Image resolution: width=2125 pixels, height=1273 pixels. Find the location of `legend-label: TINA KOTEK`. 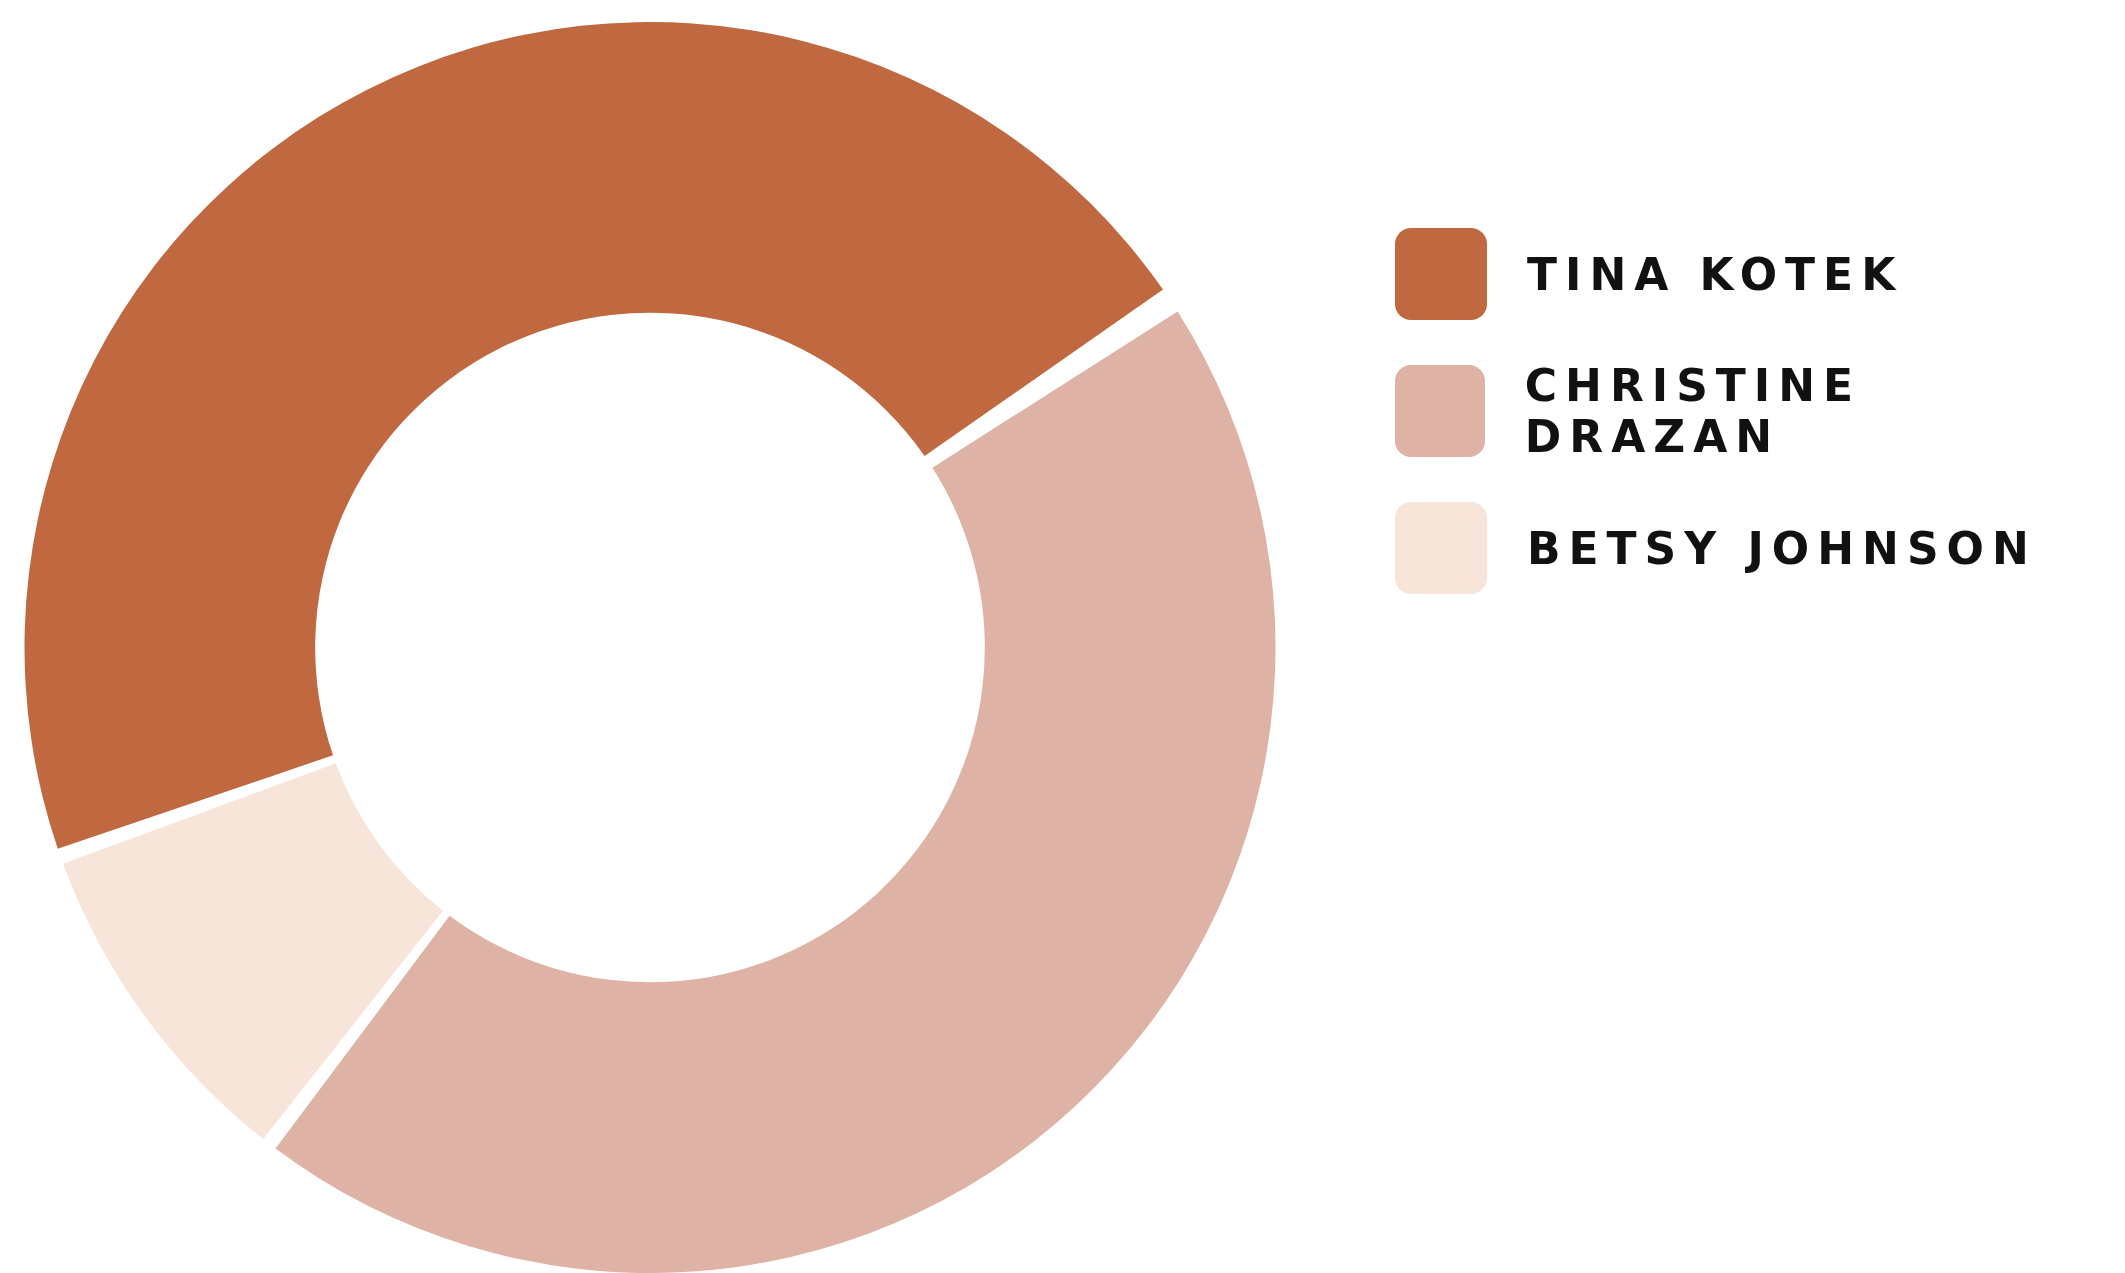

legend-label: TINA KOTEK is located at coordinates (1715, 274).